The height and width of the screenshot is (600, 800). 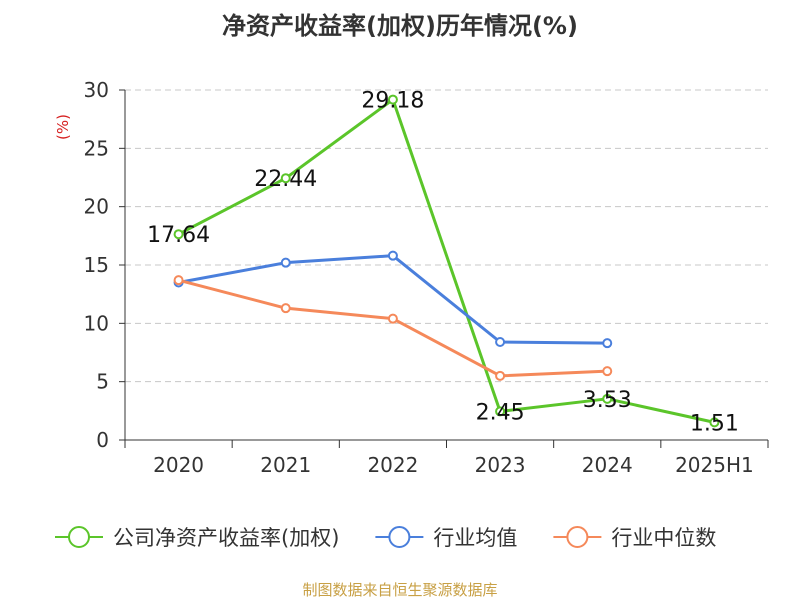 What do you see at coordinates (96, 323) in the screenshot?
I see `y-tick-label: 10` at bounding box center [96, 323].